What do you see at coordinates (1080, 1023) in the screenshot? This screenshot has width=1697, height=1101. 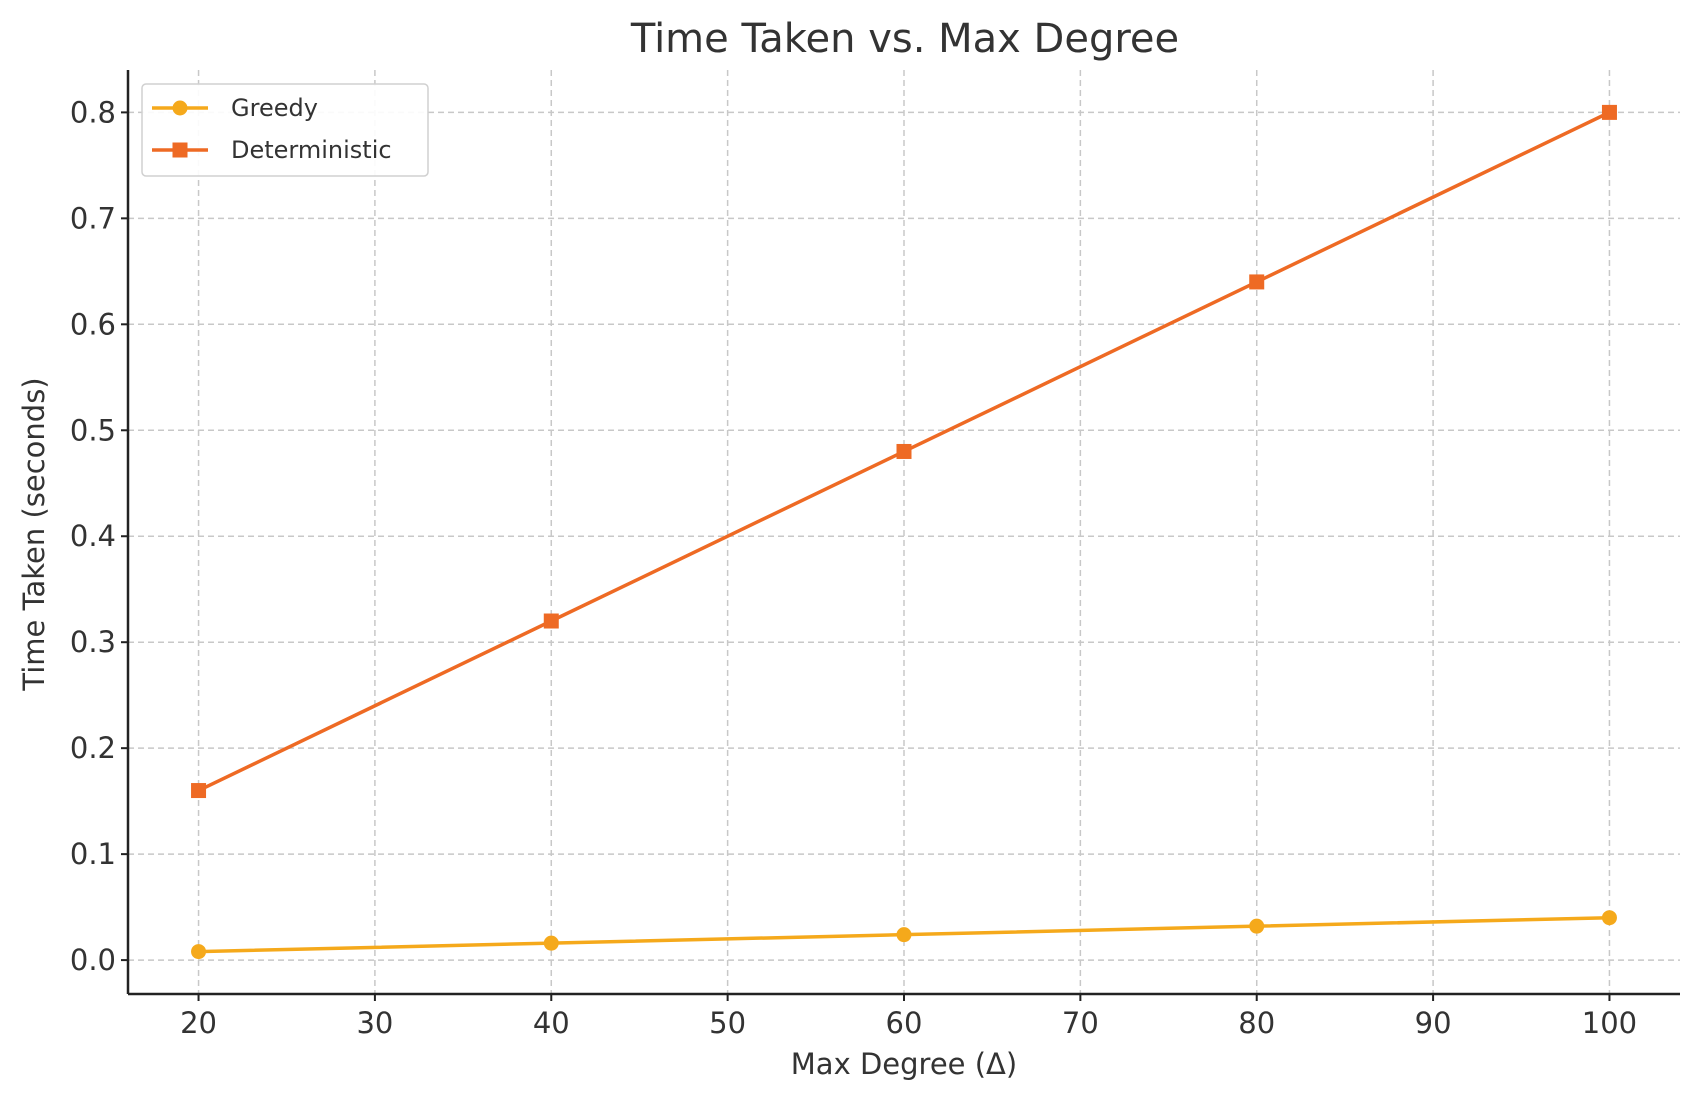 I see `x-tick-label: 70` at bounding box center [1080, 1023].